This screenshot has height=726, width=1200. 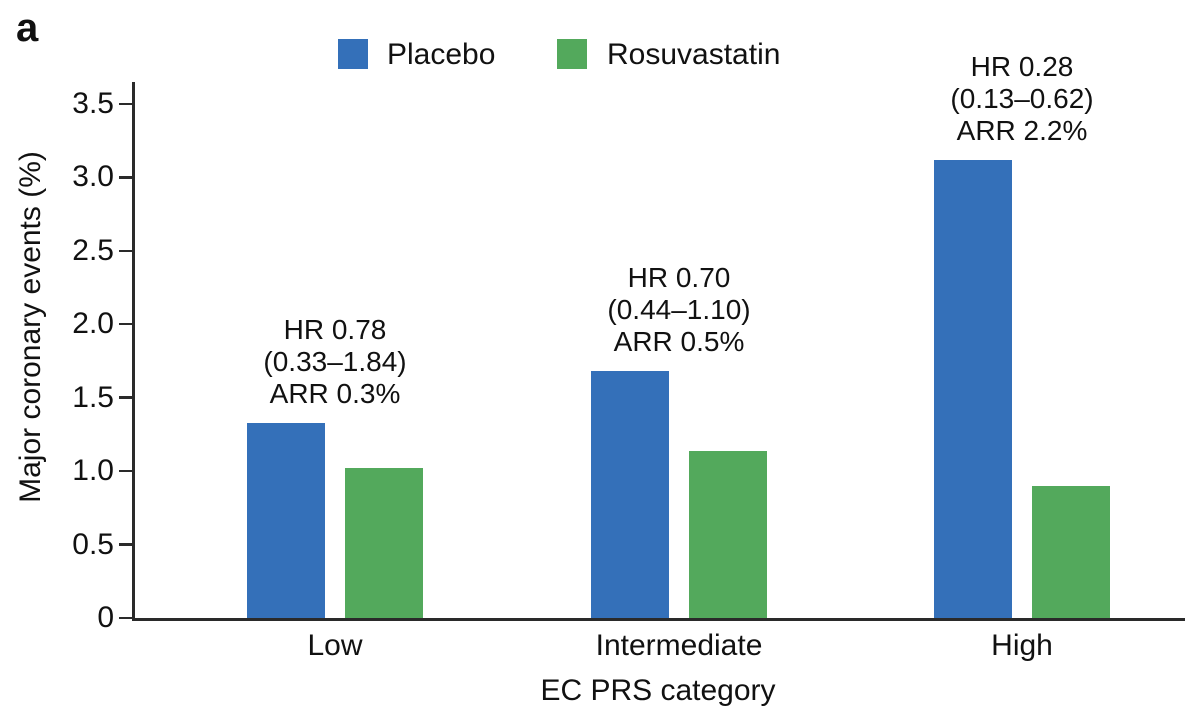 I want to click on y-tick-label: 0.5, so click(x=93, y=544).